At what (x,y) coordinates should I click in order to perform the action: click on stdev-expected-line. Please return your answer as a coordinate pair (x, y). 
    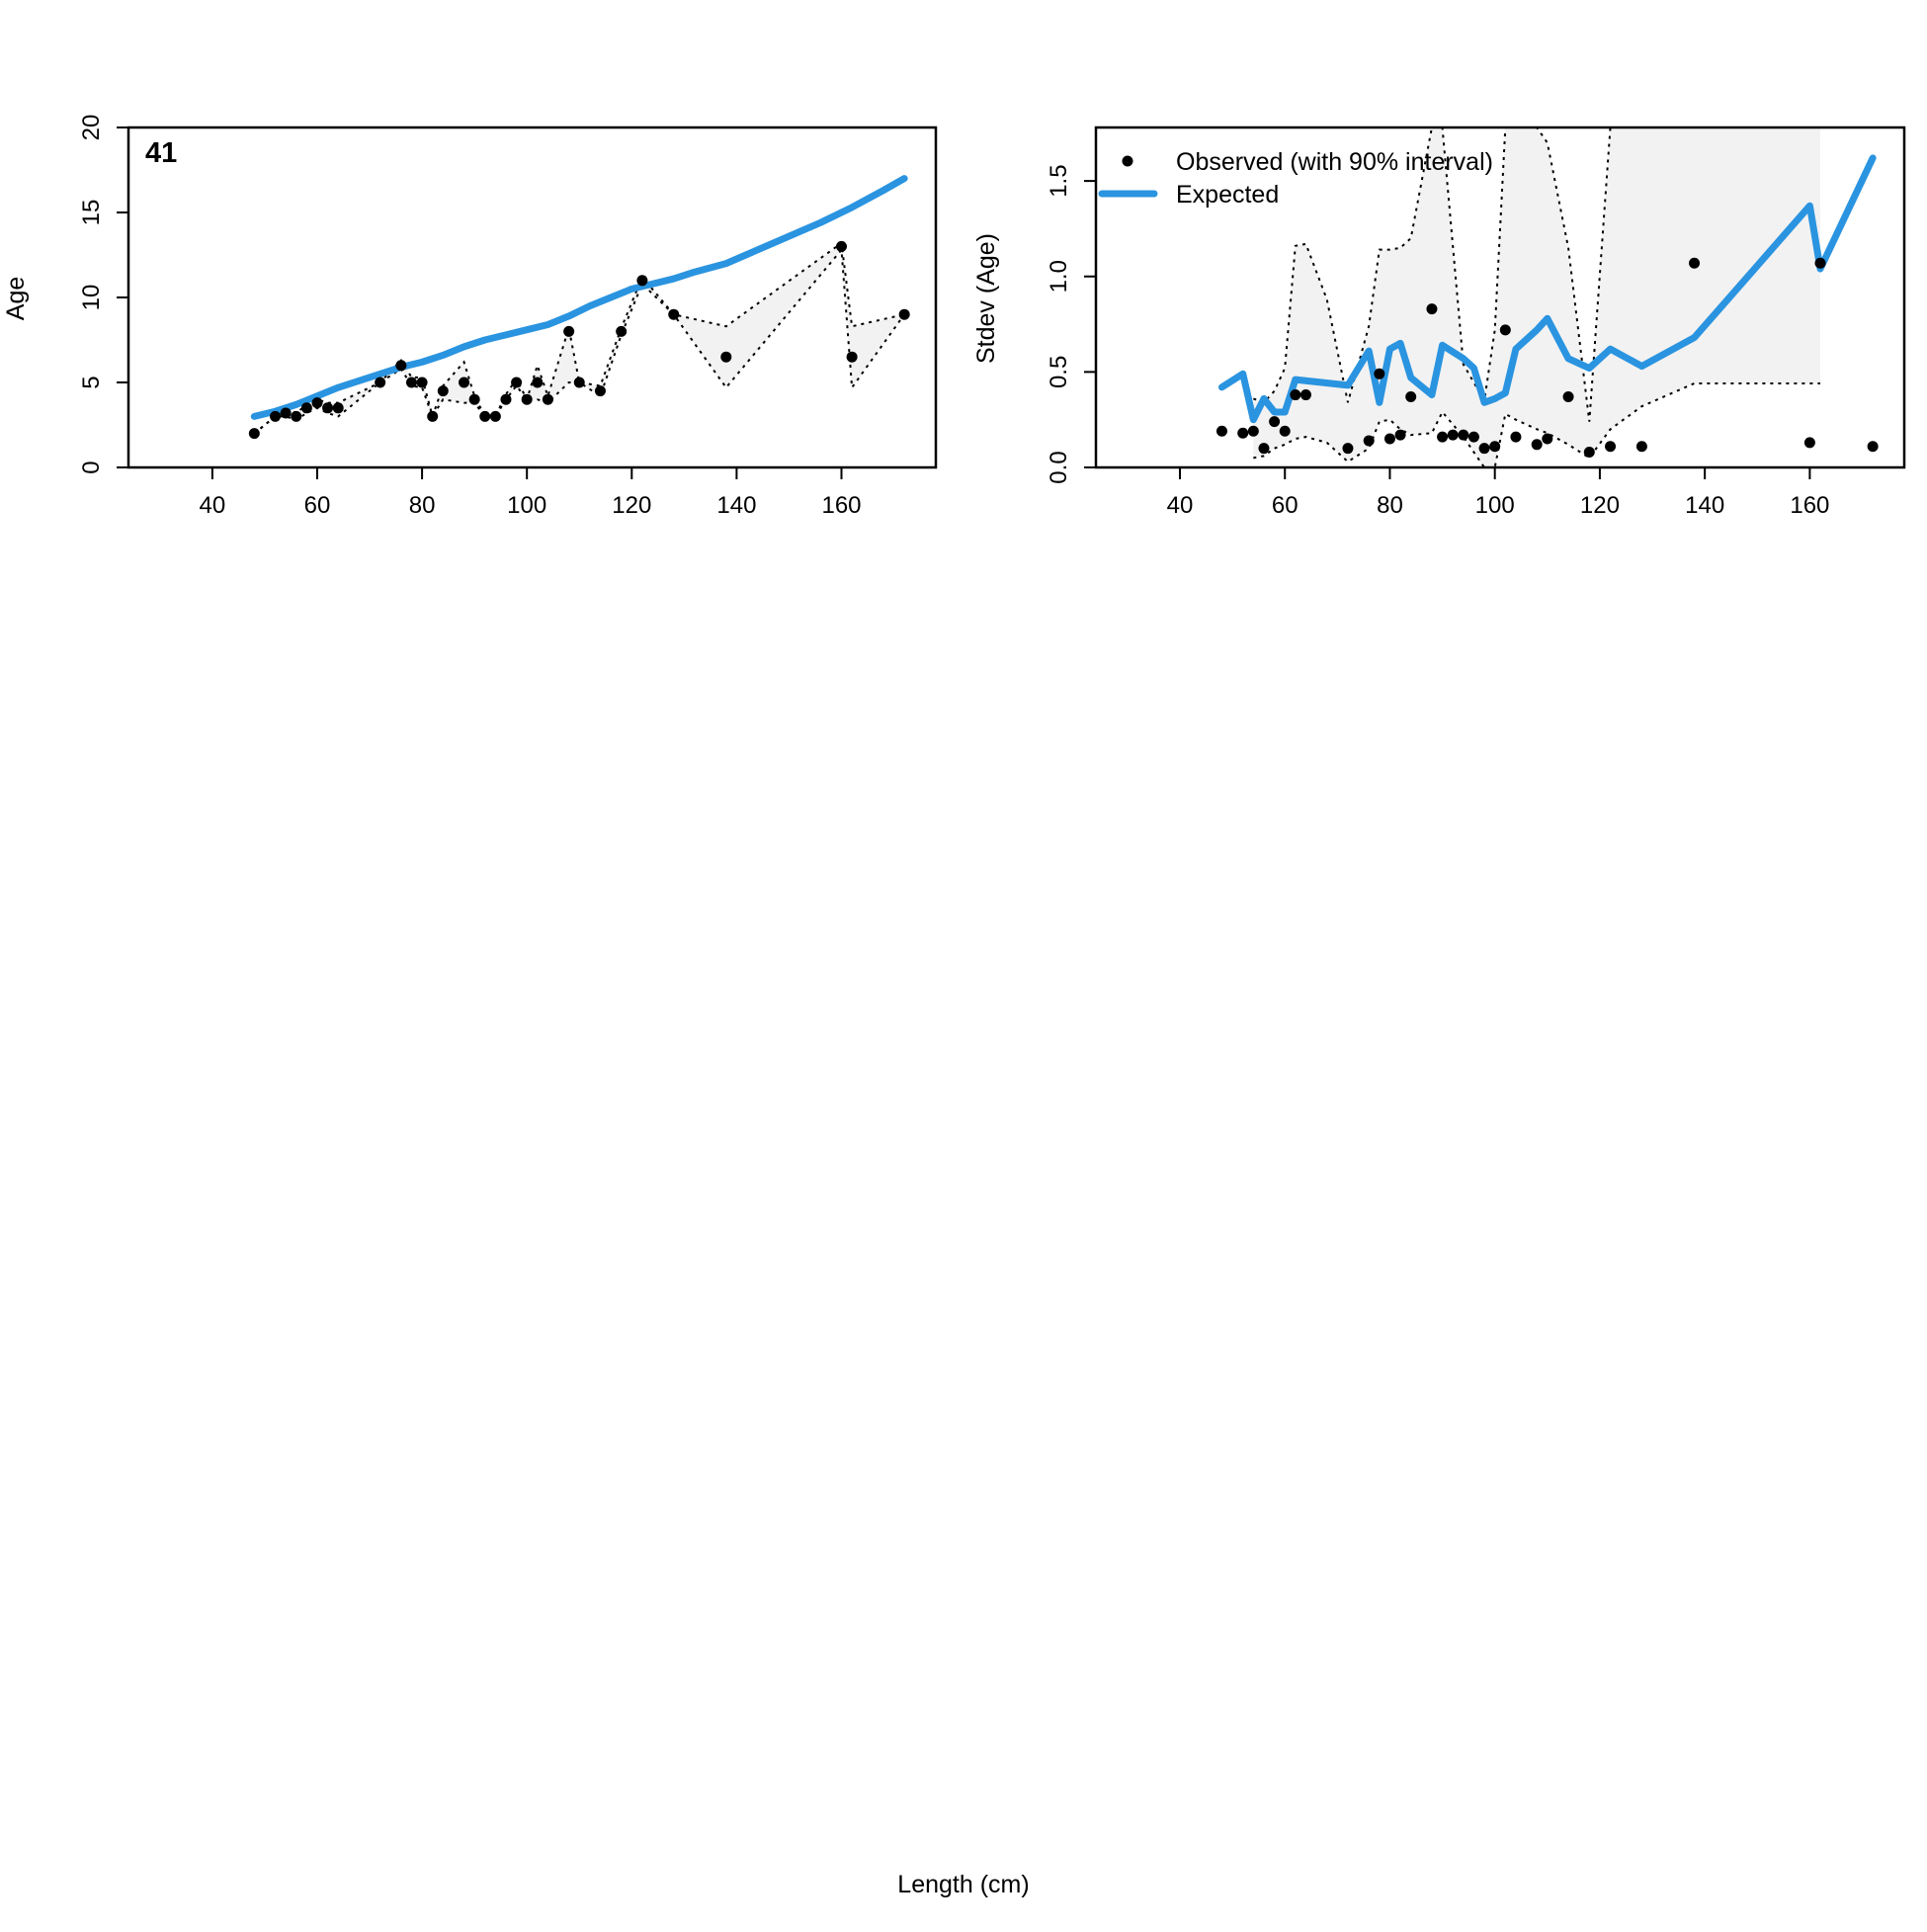
    Looking at the image, I should click on (1547, 289).